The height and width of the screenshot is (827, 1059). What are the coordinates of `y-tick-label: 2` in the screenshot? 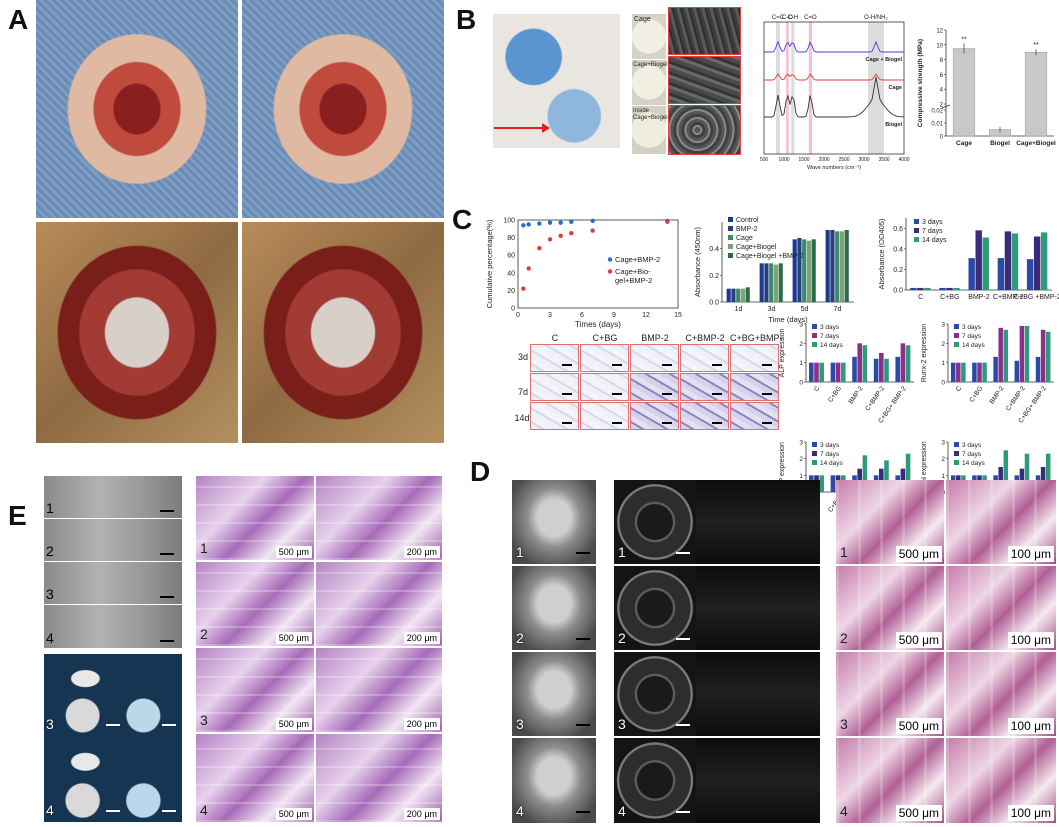 It's located at (801, 344).